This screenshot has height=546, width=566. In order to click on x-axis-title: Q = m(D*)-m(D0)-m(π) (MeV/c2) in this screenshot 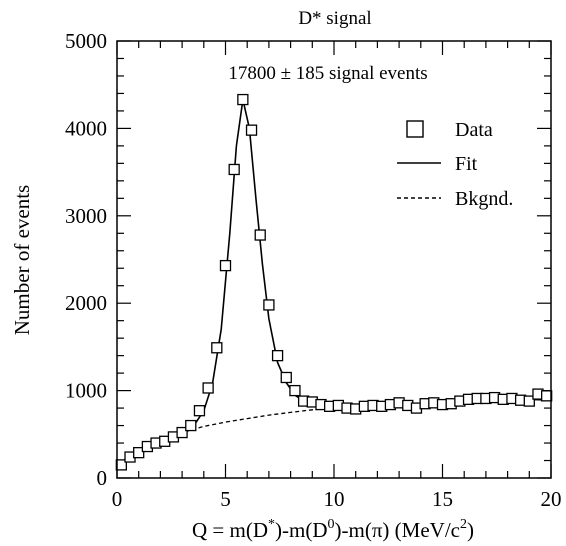, I will do `click(333, 529)`.